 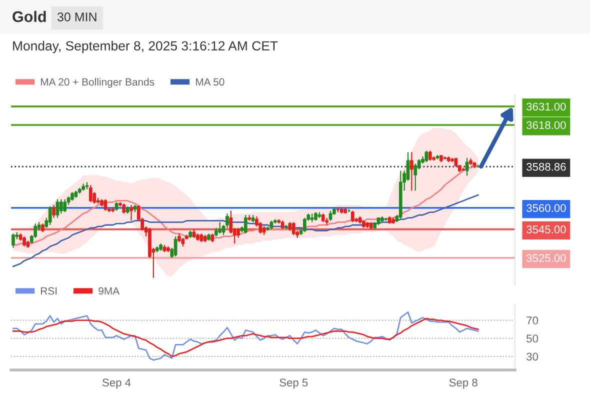 What do you see at coordinates (546, 258) in the screenshot?
I see `y-tick-label: 3525.00` at bounding box center [546, 258].